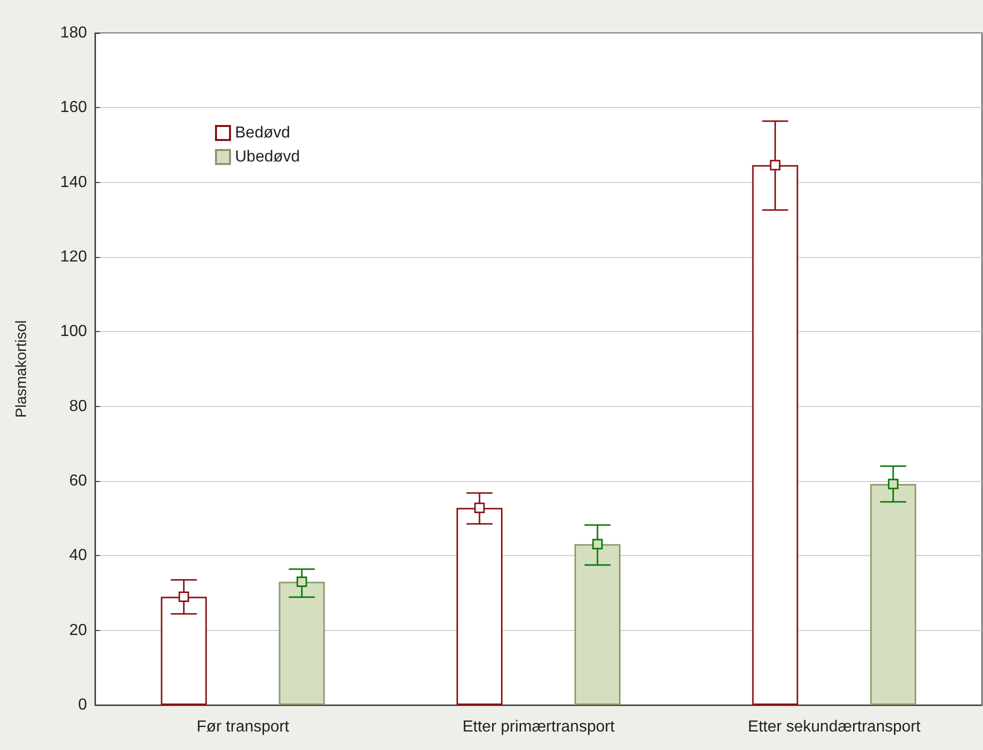 The image size is (983, 750). What do you see at coordinates (262, 133) in the screenshot?
I see `legend-label: Bedøvd` at bounding box center [262, 133].